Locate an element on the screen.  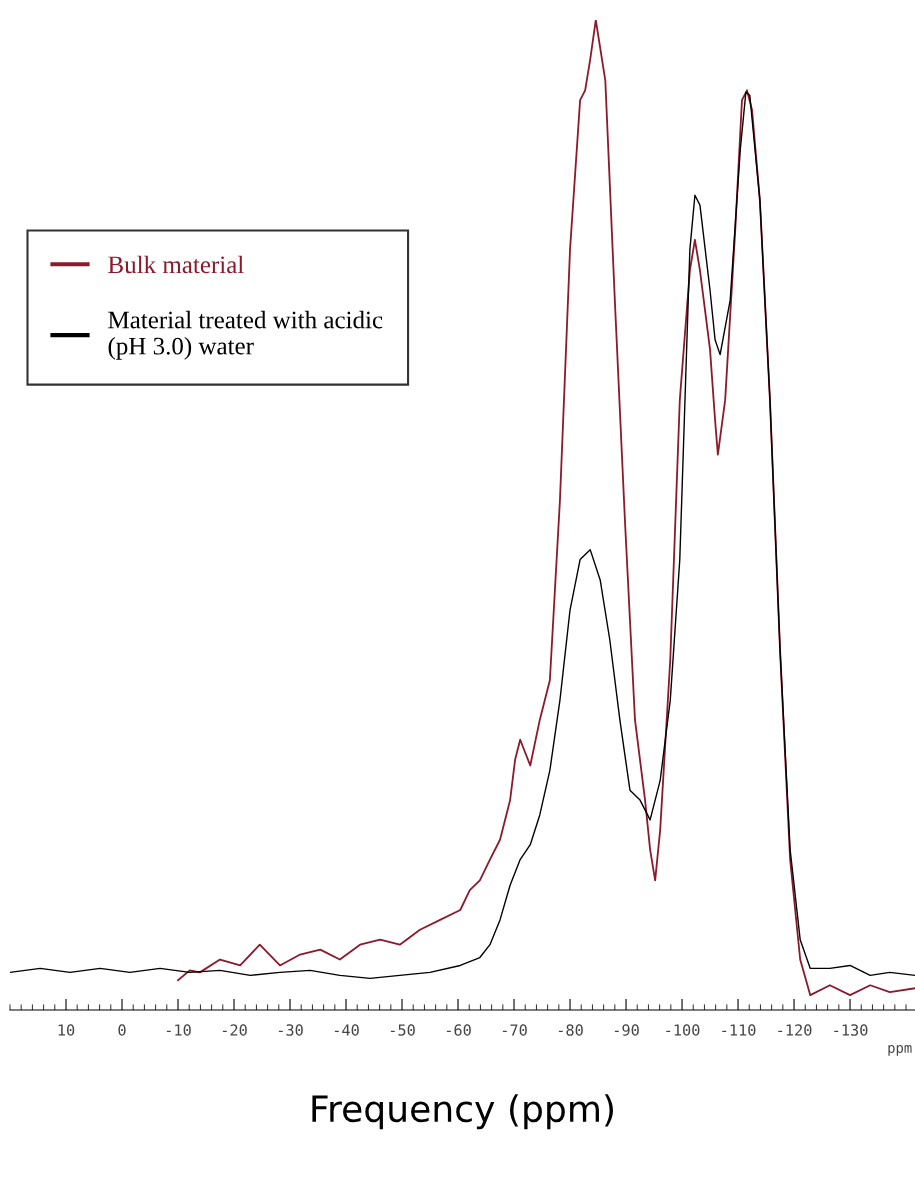
legend-label: Material treated with acidic (pH 3.0) water is located at coordinates (245, 335).